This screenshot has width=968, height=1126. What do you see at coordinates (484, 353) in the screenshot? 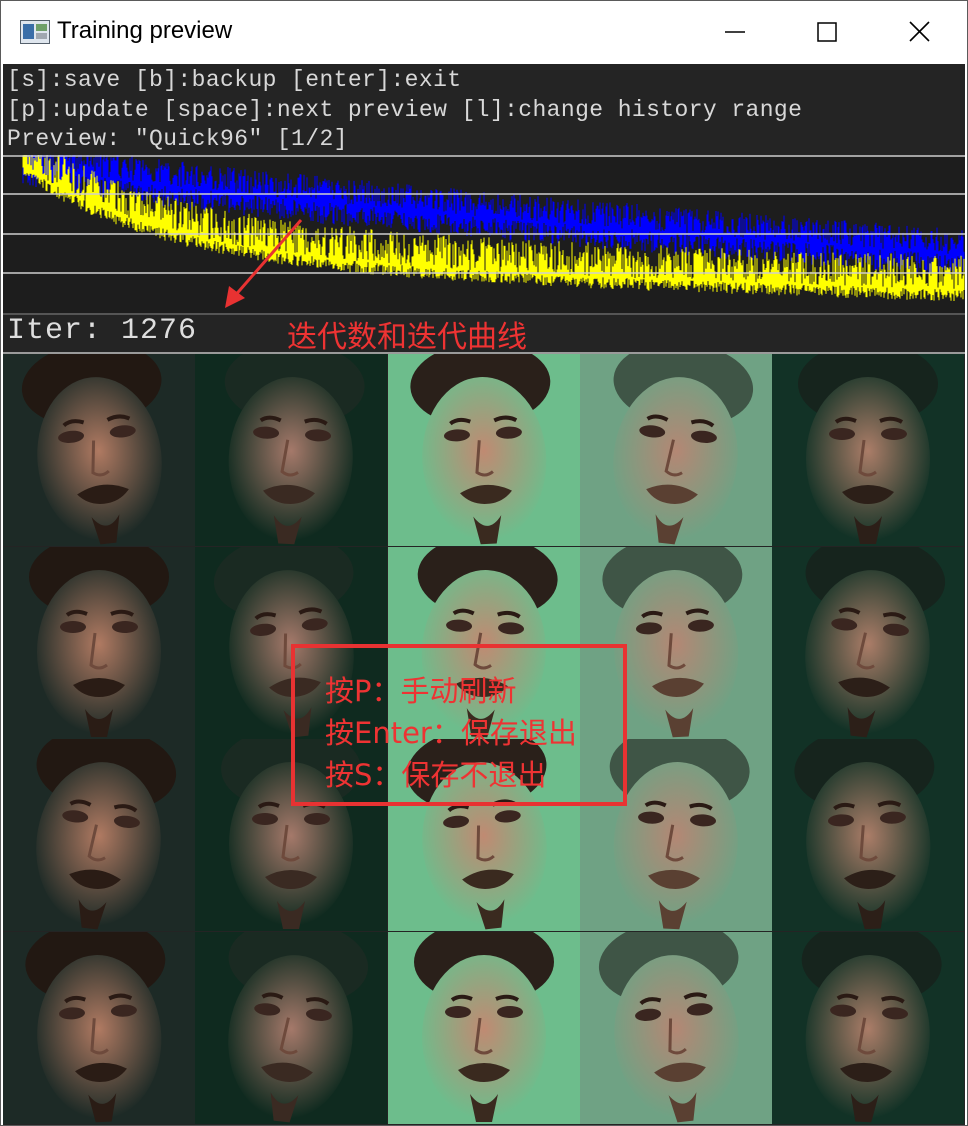
I see `graph-separator` at bounding box center [484, 353].